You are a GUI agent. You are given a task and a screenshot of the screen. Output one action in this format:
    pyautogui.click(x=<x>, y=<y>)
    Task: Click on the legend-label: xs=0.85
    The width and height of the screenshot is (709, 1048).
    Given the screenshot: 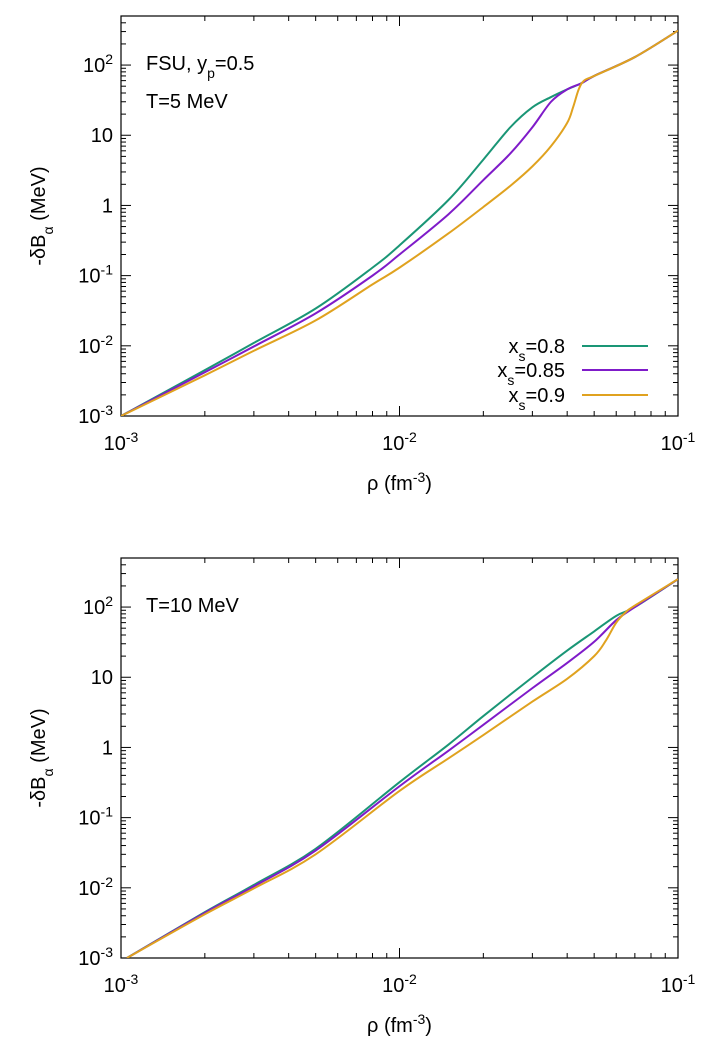 What is the action you would take?
    pyautogui.click(x=531, y=374)
    